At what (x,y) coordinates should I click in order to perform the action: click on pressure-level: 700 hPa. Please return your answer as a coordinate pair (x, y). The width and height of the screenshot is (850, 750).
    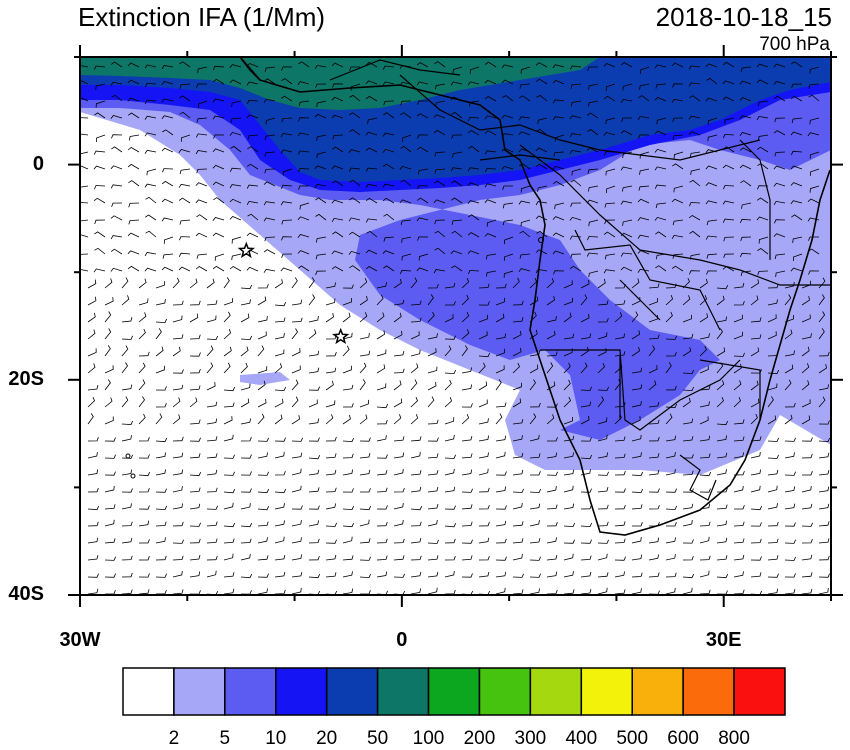
    Looking at the image, I should click on (794, 44).